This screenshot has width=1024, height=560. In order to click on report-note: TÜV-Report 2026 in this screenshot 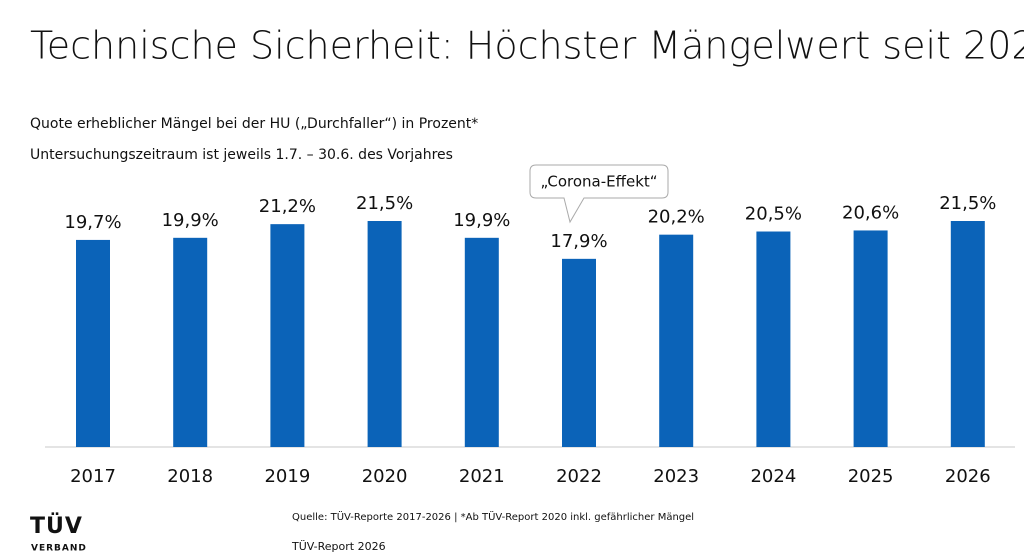, I will do `click(338, 546)`.